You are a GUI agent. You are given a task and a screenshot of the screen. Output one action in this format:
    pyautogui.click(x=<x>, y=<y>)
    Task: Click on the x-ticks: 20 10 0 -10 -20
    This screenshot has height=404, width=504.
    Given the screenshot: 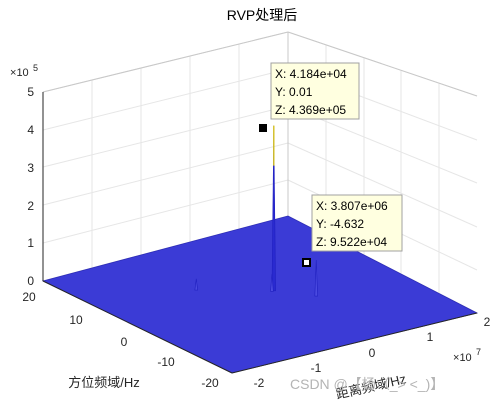 What is the action you would take?
    pyautogui.click(x=120, y=340)
    